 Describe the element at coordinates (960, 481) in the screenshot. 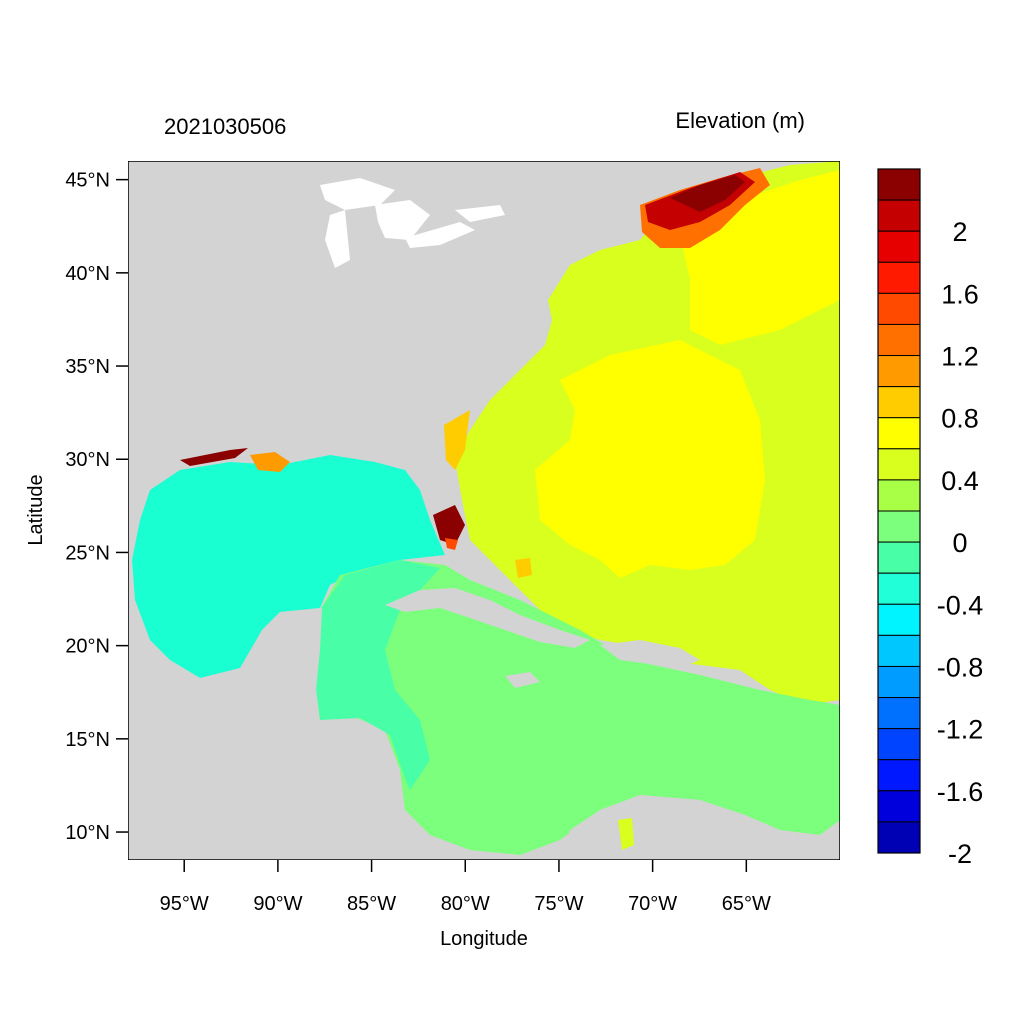

I see `colorbar-label: 0.4` at that location.